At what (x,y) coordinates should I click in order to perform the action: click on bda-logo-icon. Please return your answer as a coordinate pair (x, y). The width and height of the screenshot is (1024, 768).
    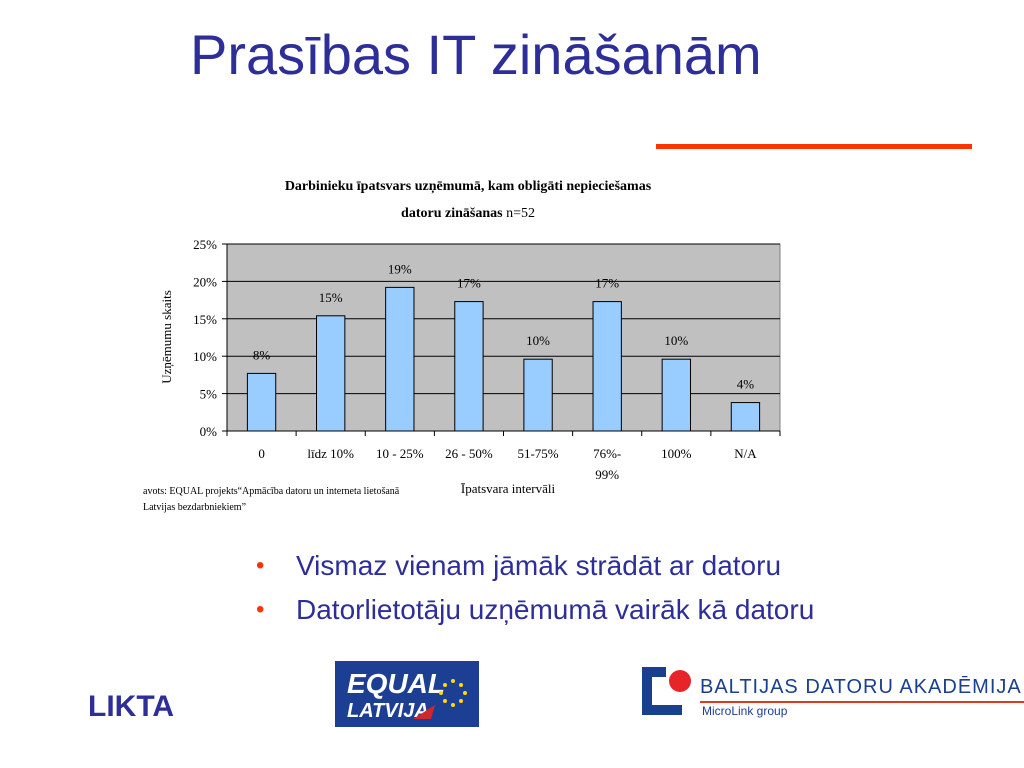
    Looking at the image, I should click on (666, 691).